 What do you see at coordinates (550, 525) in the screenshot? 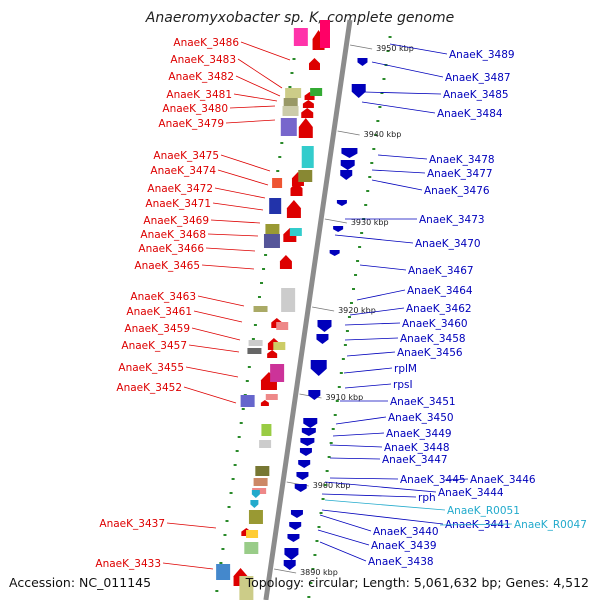
I see `right-gene-label: AnaeK_R0047` at bounding box center [550, 525].